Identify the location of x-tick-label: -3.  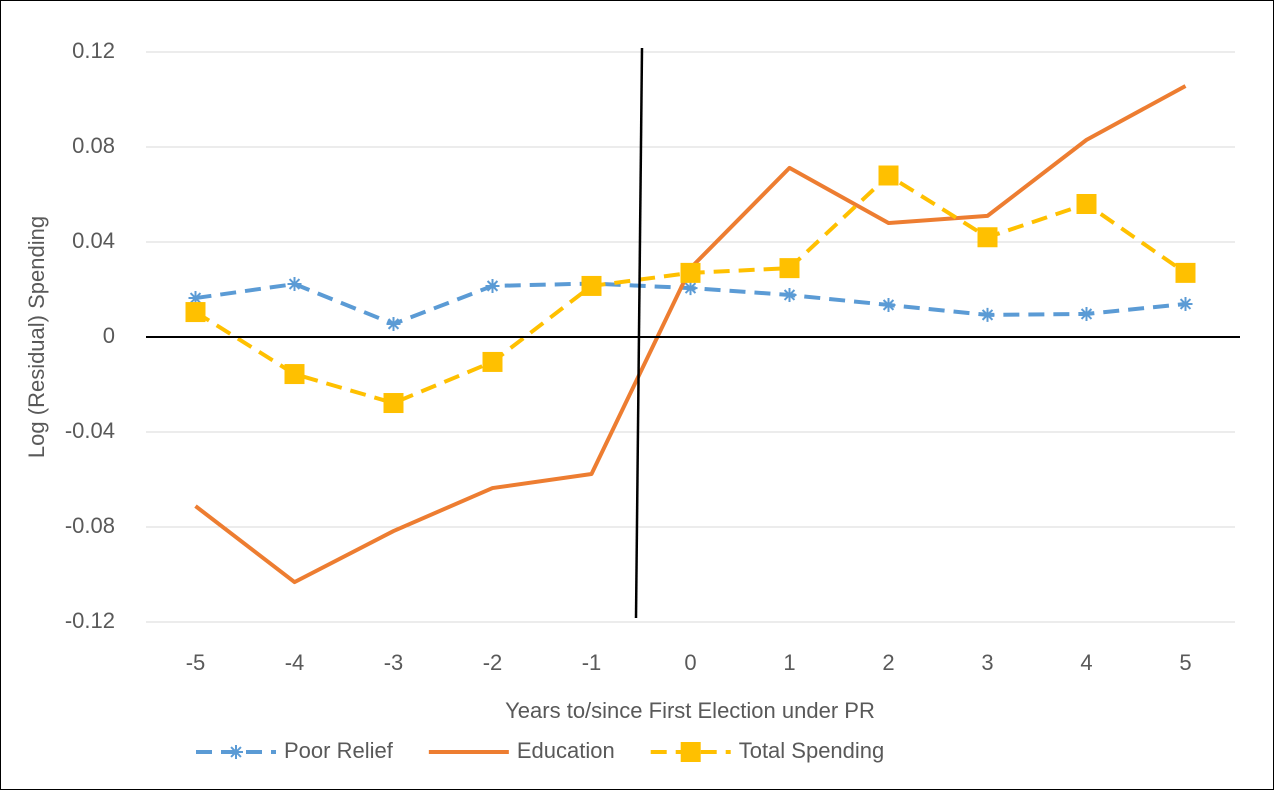
(394, 662).